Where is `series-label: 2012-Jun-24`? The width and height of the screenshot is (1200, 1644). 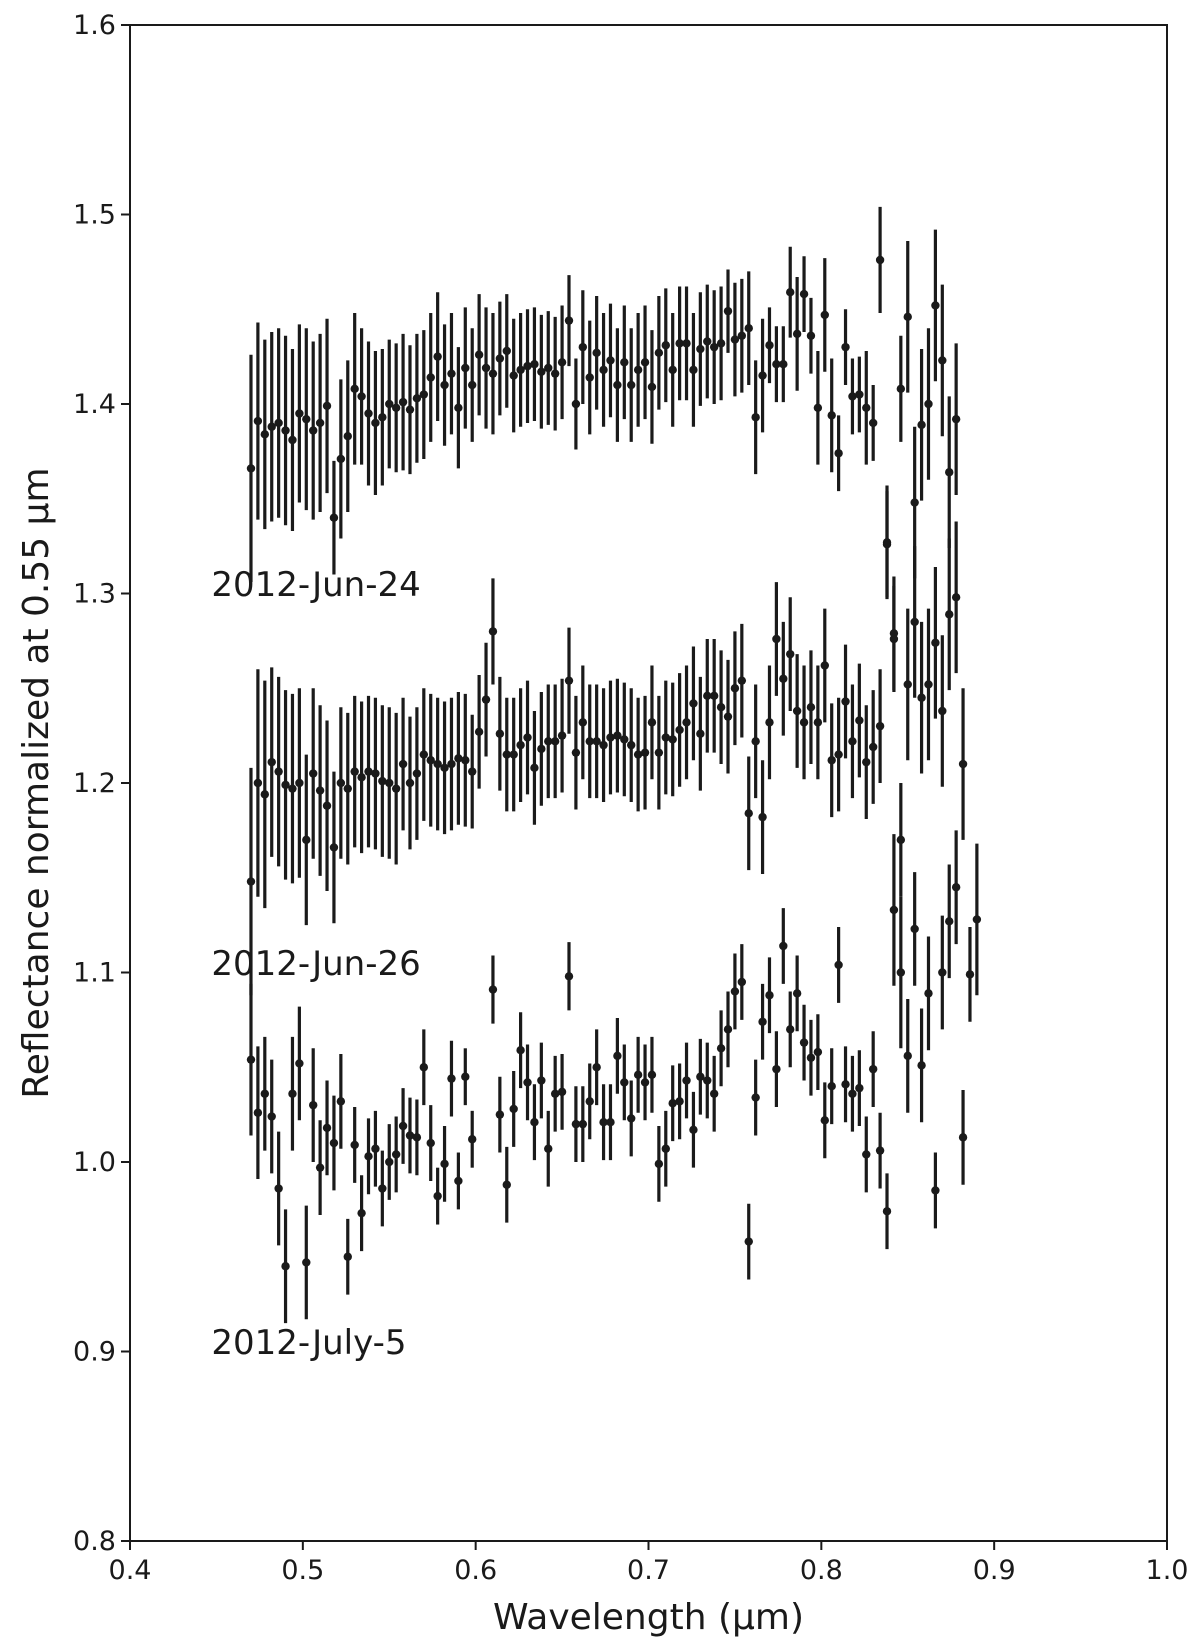
series-label: 2012-Jun-24 is located at coordinates (315, 585).